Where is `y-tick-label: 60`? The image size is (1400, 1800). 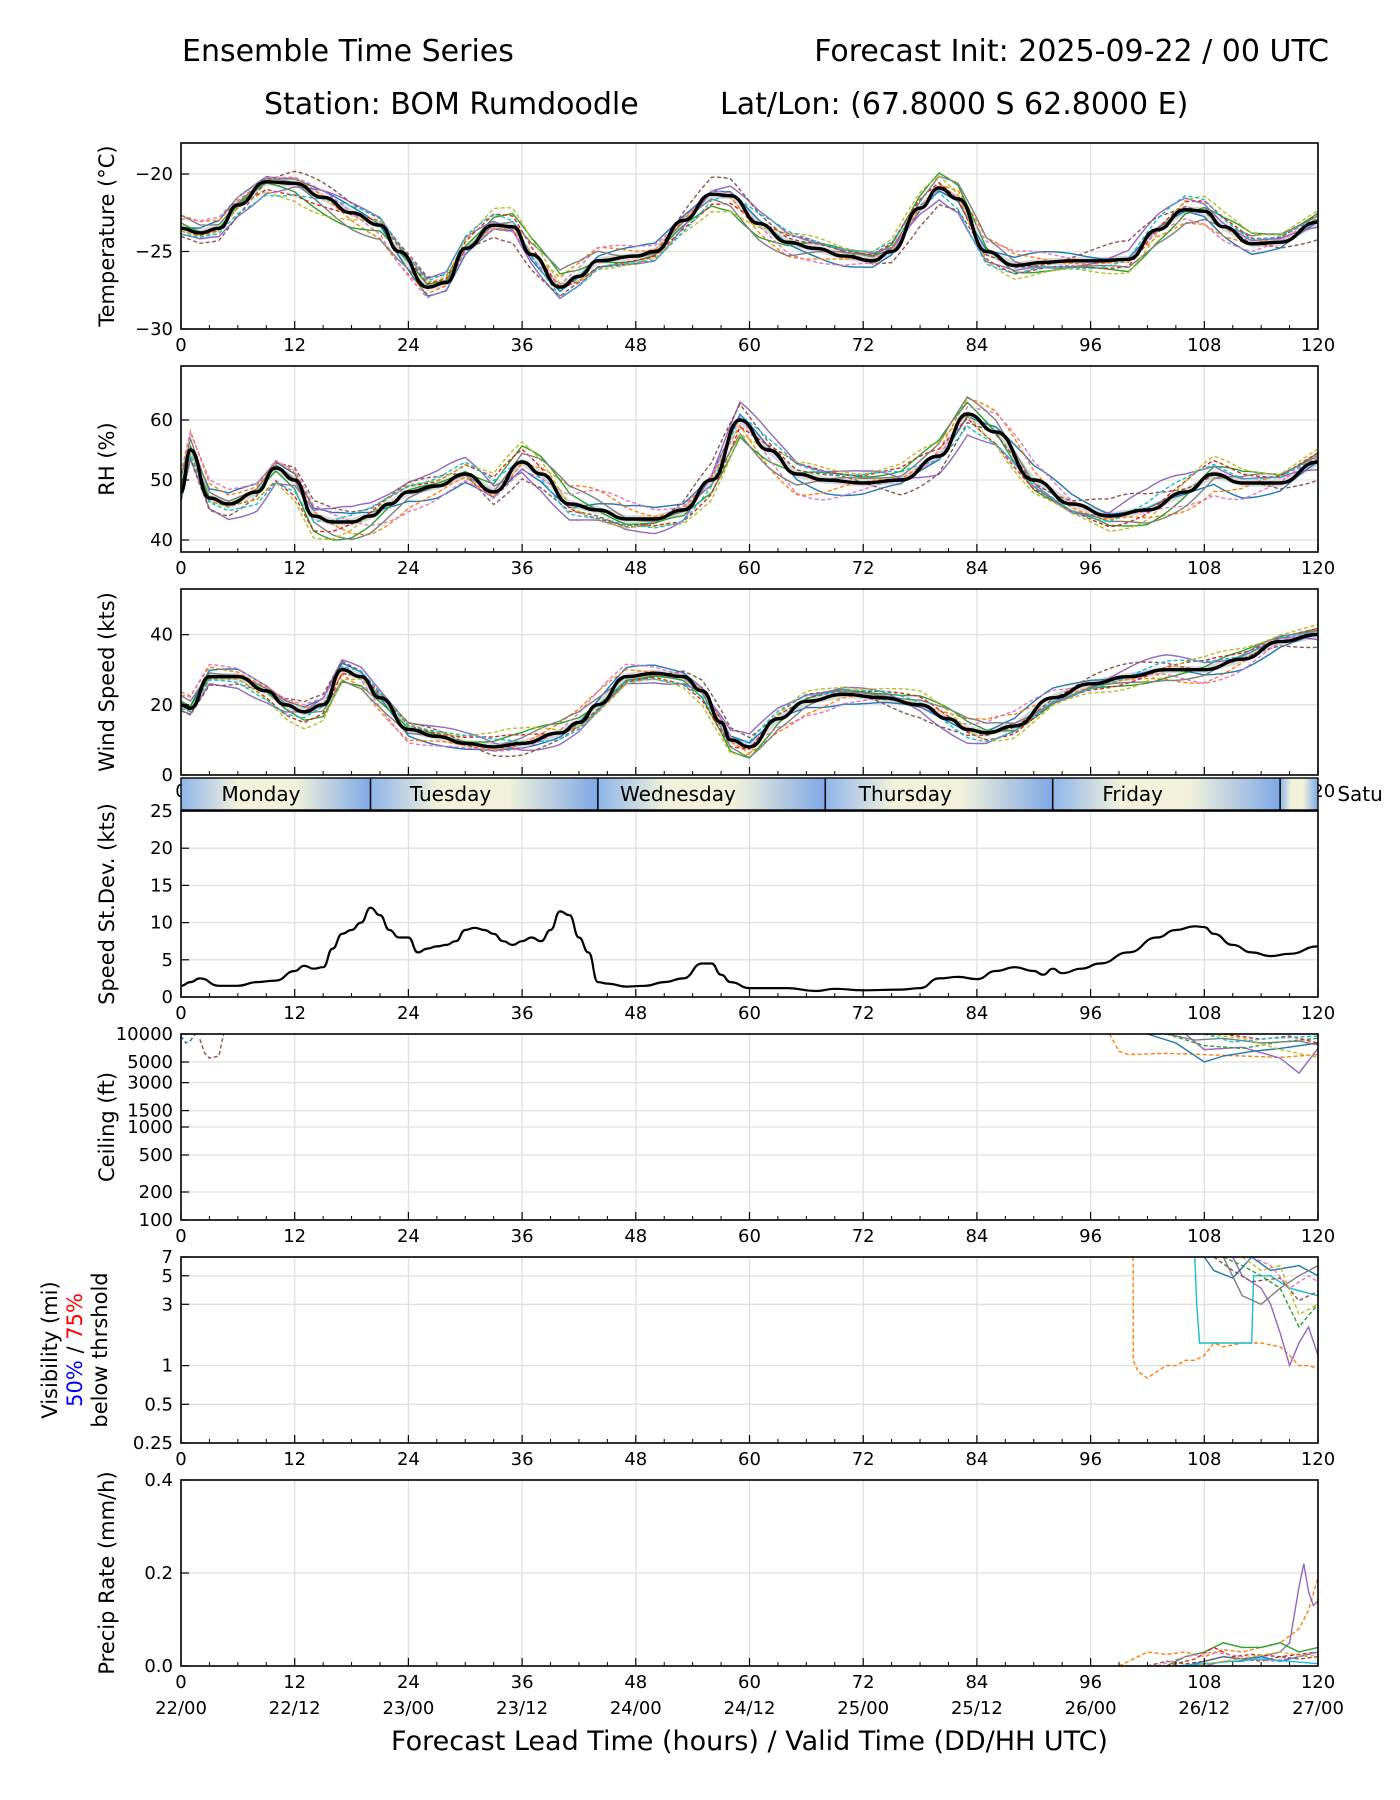 y-tick-label: 60 is located at coordinates (161, 420).